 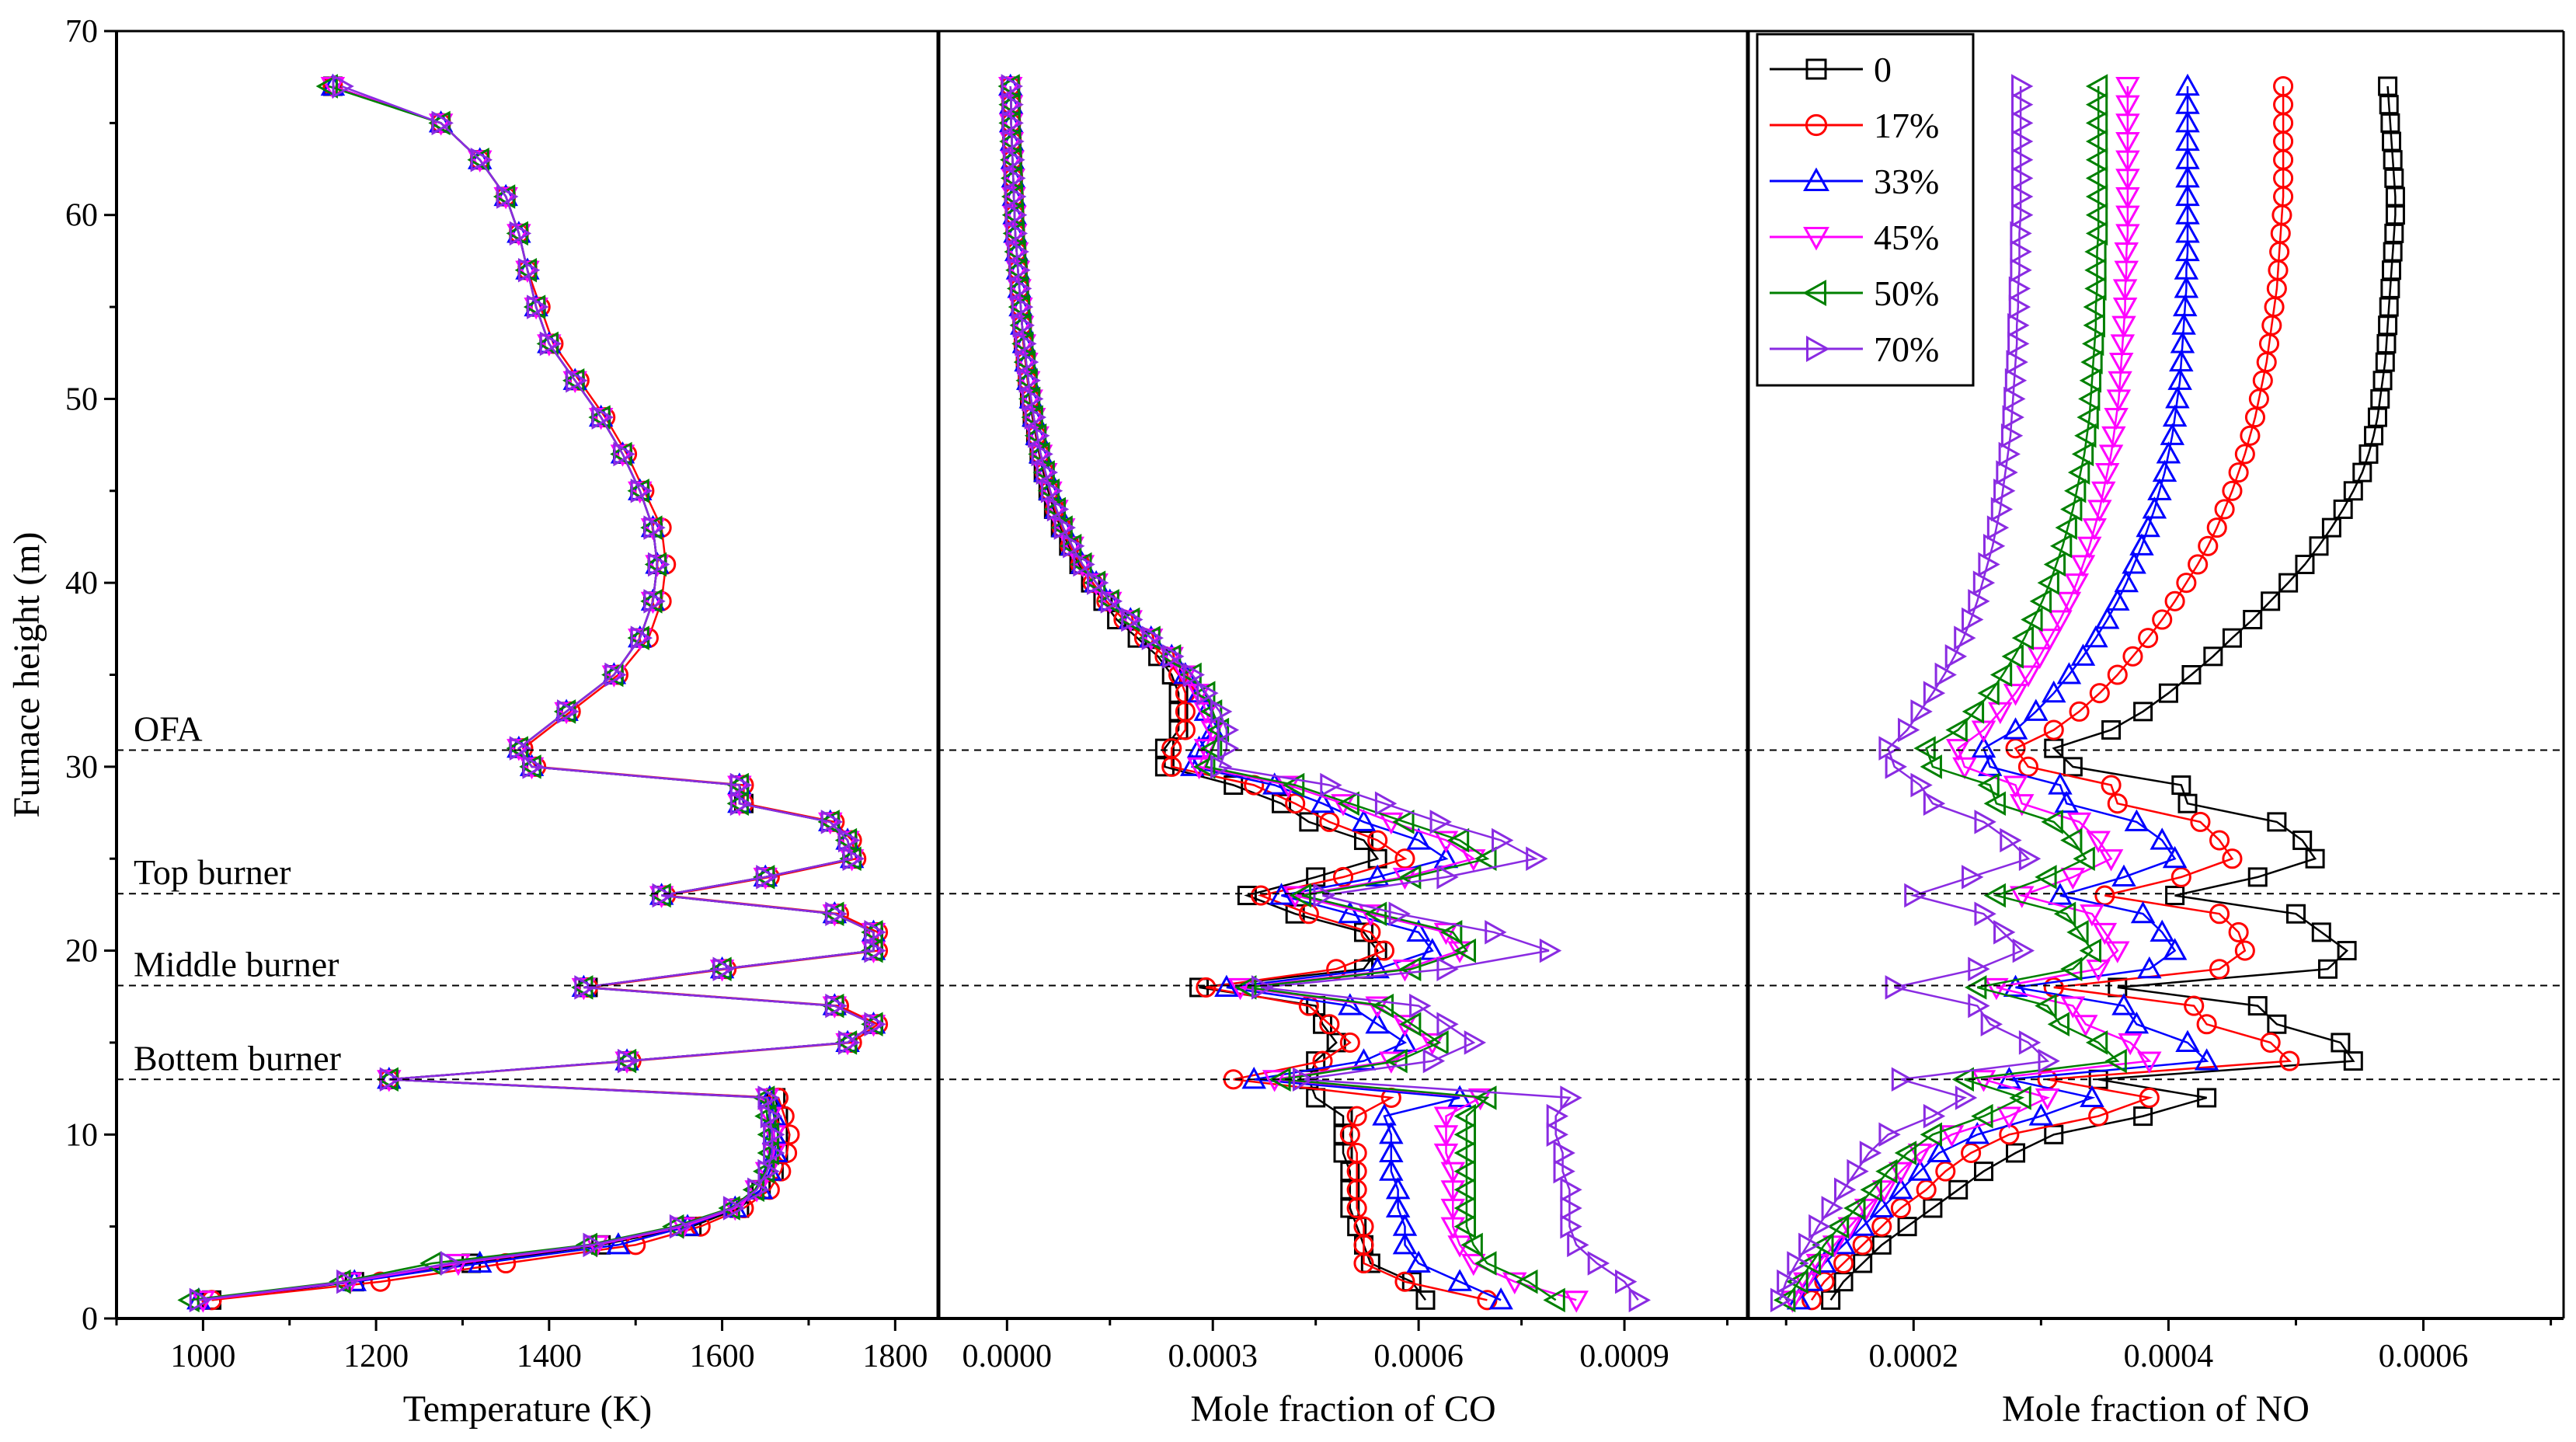 I want to click on legend: 0 17% 33% 45% 50% 70%, so click(x=1865, y=210).